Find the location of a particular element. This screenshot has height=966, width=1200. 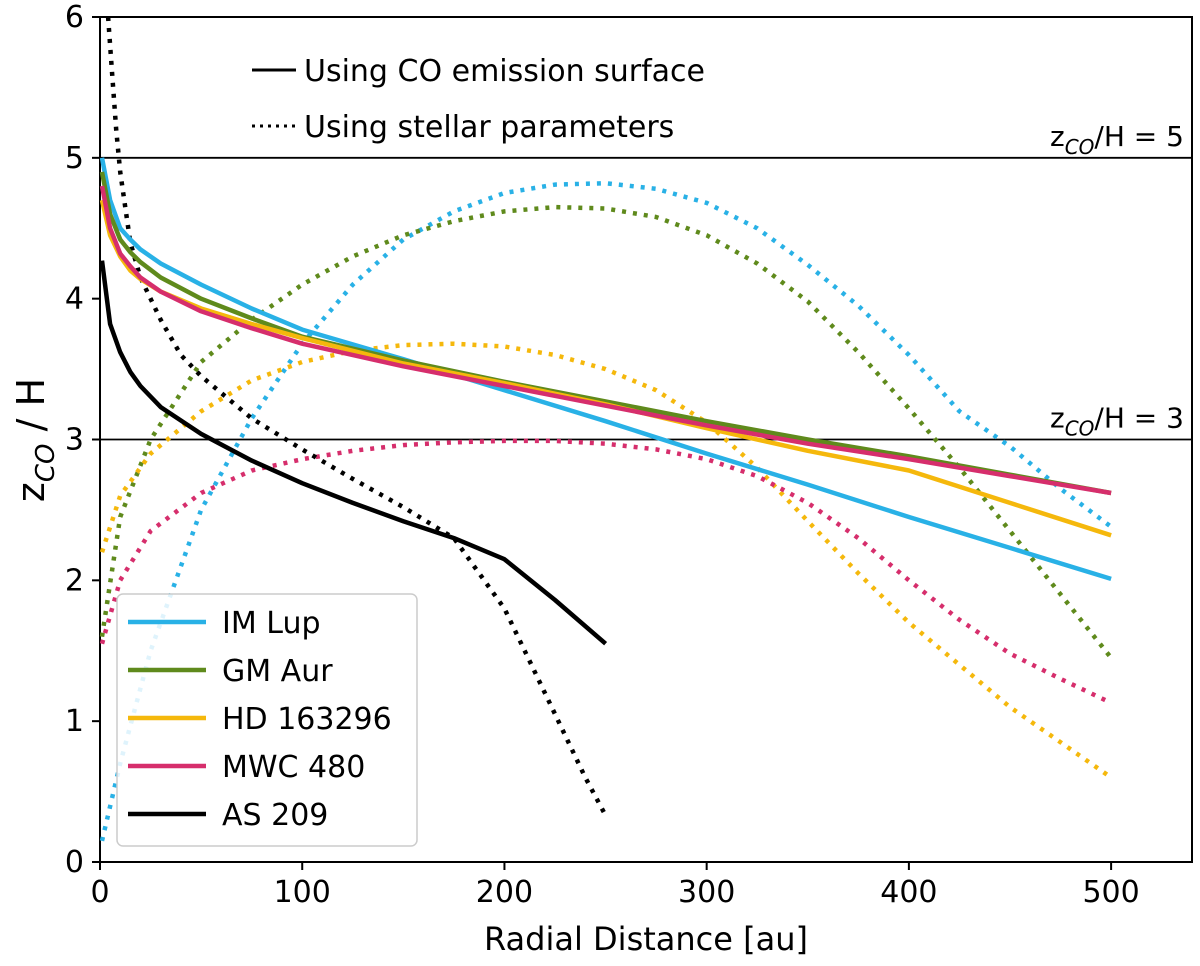

y-tick-label-5: 5 is located at coordinates (74, 158).